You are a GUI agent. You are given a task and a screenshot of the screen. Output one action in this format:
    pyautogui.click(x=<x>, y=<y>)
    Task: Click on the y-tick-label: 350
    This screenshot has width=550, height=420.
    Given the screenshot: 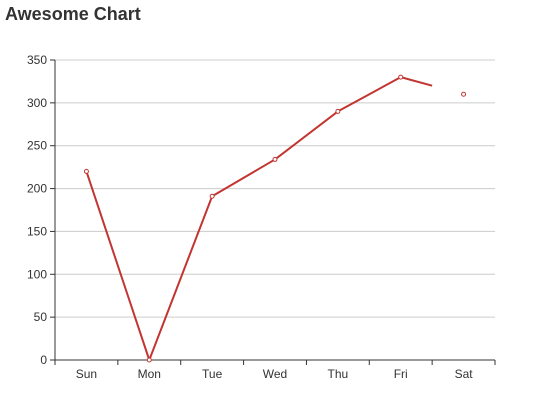 What is the action you would take?
    pyautogui.click(x=37, y=60)
    